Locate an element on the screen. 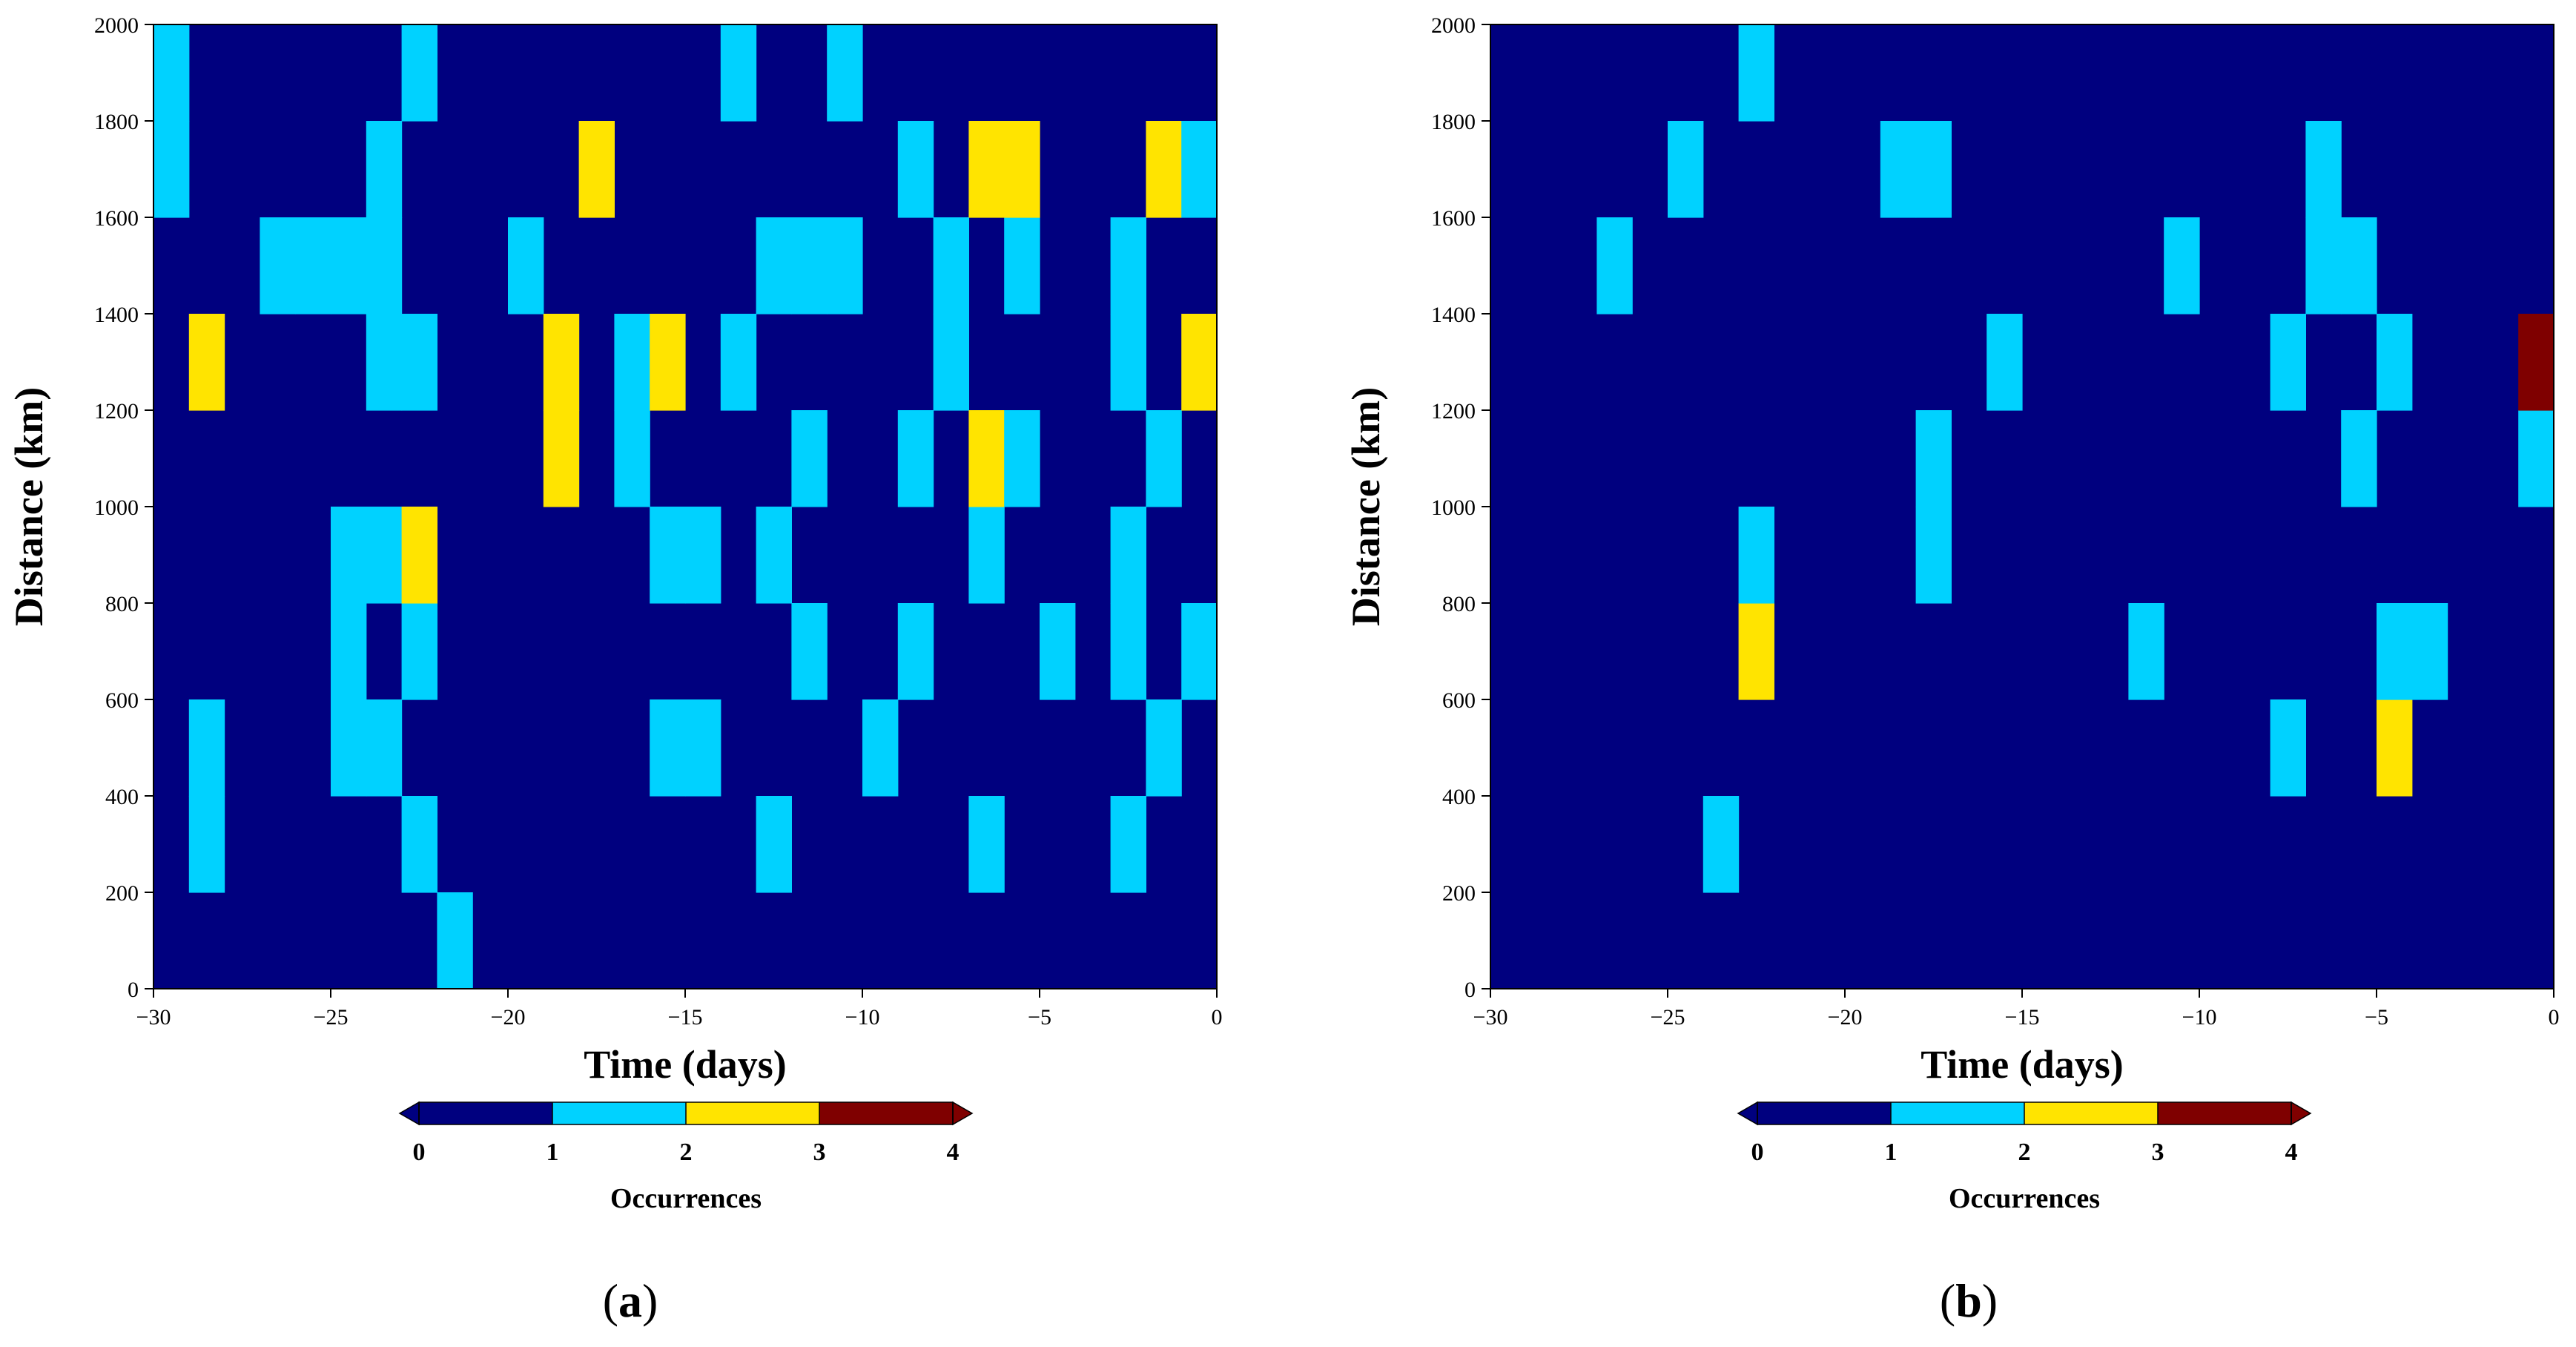 The image size is (2576, 1347). y-tick-label: 1400 is located at coordinates (116, 315).